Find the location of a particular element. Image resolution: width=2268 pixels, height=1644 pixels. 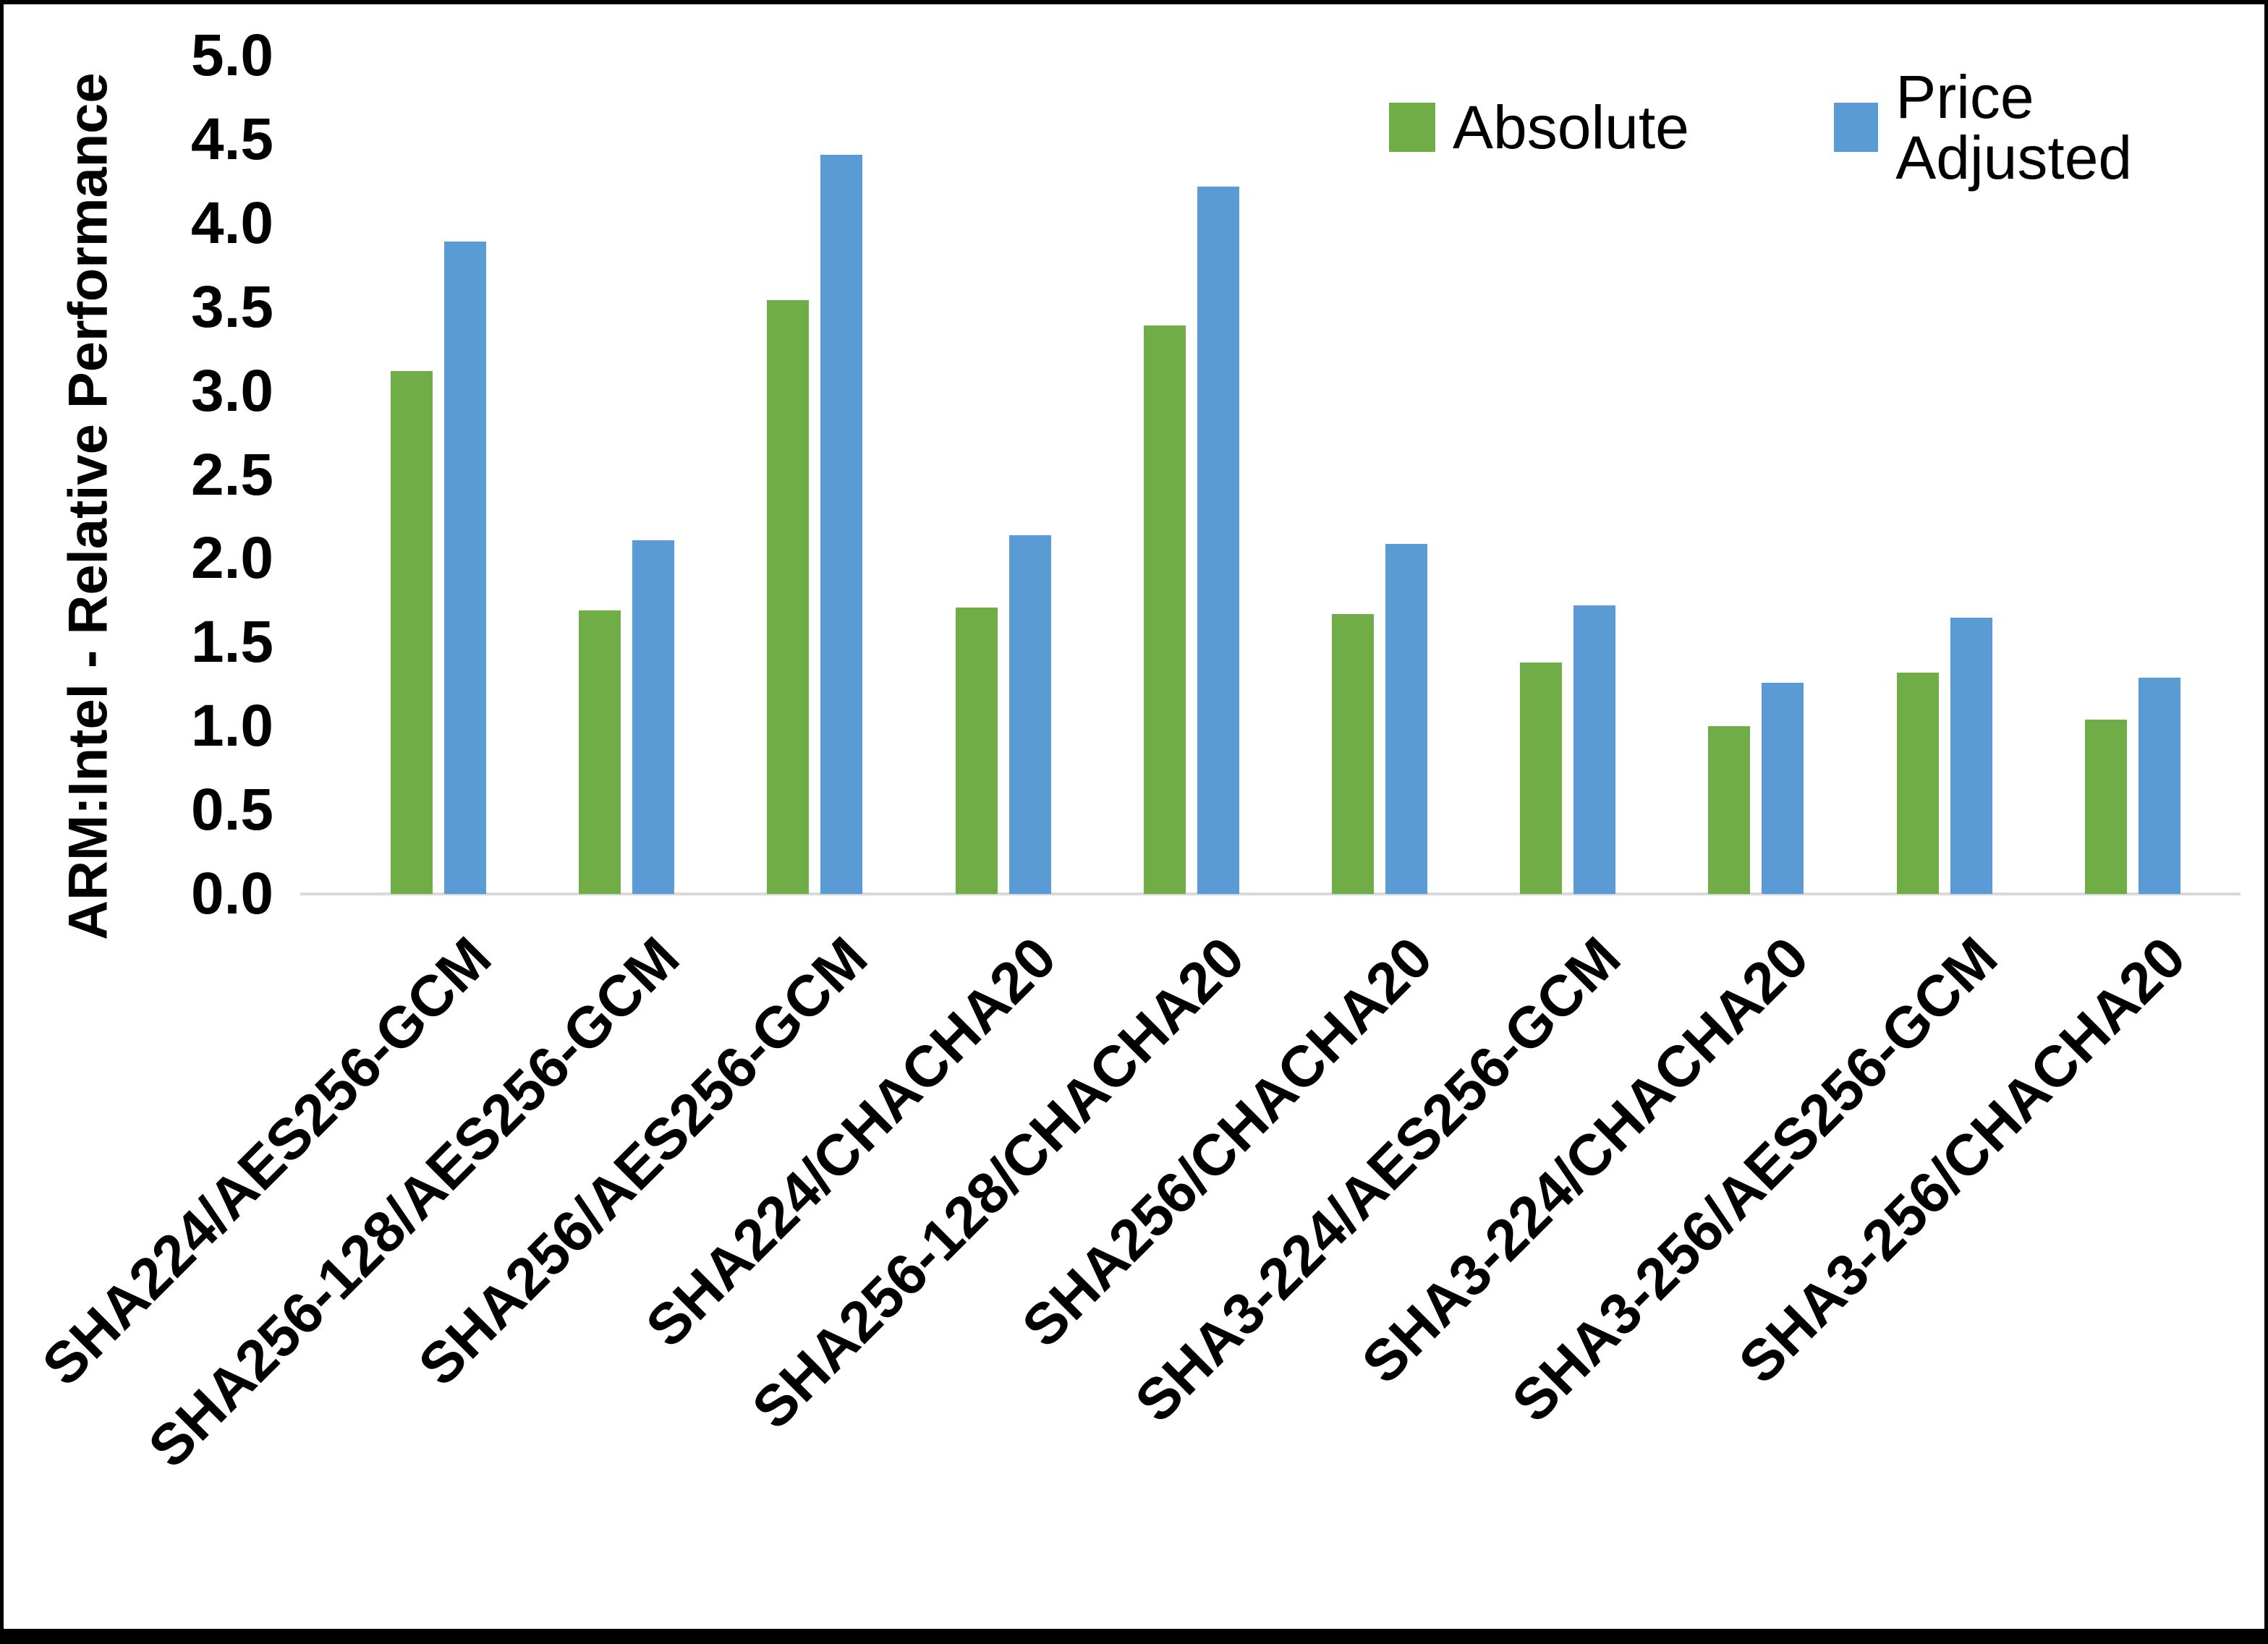

legend-item-absolute: Absolute is located at coordinates (1539, 127).